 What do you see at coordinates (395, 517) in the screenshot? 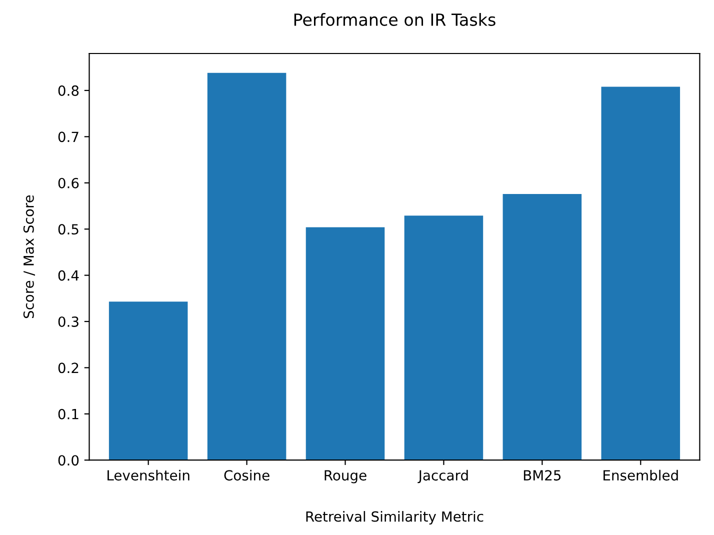
I see `x-axis-title: Retreival Similarity Metric` at bounding box center [395, 517].